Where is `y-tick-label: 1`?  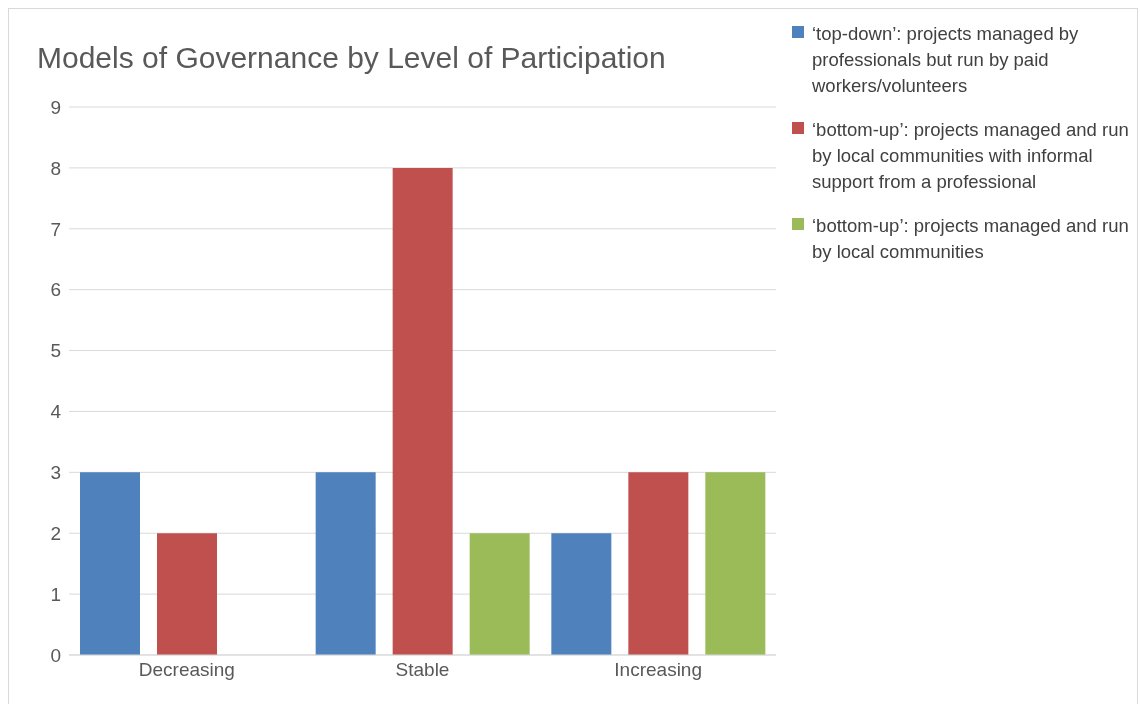
y-tick-label: 1 is located at coordinates (55, 594).